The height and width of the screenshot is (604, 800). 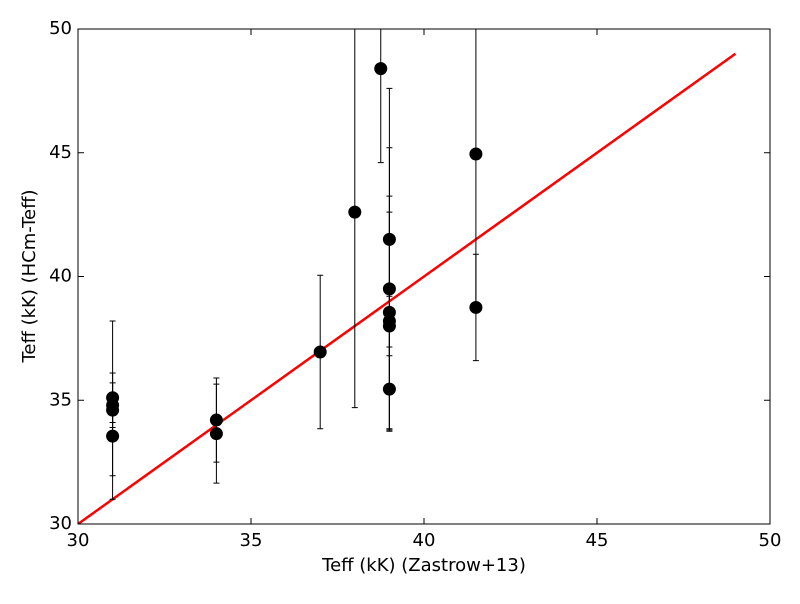 I want to click on x-tick-label: 45, so click(x=597, y=540).